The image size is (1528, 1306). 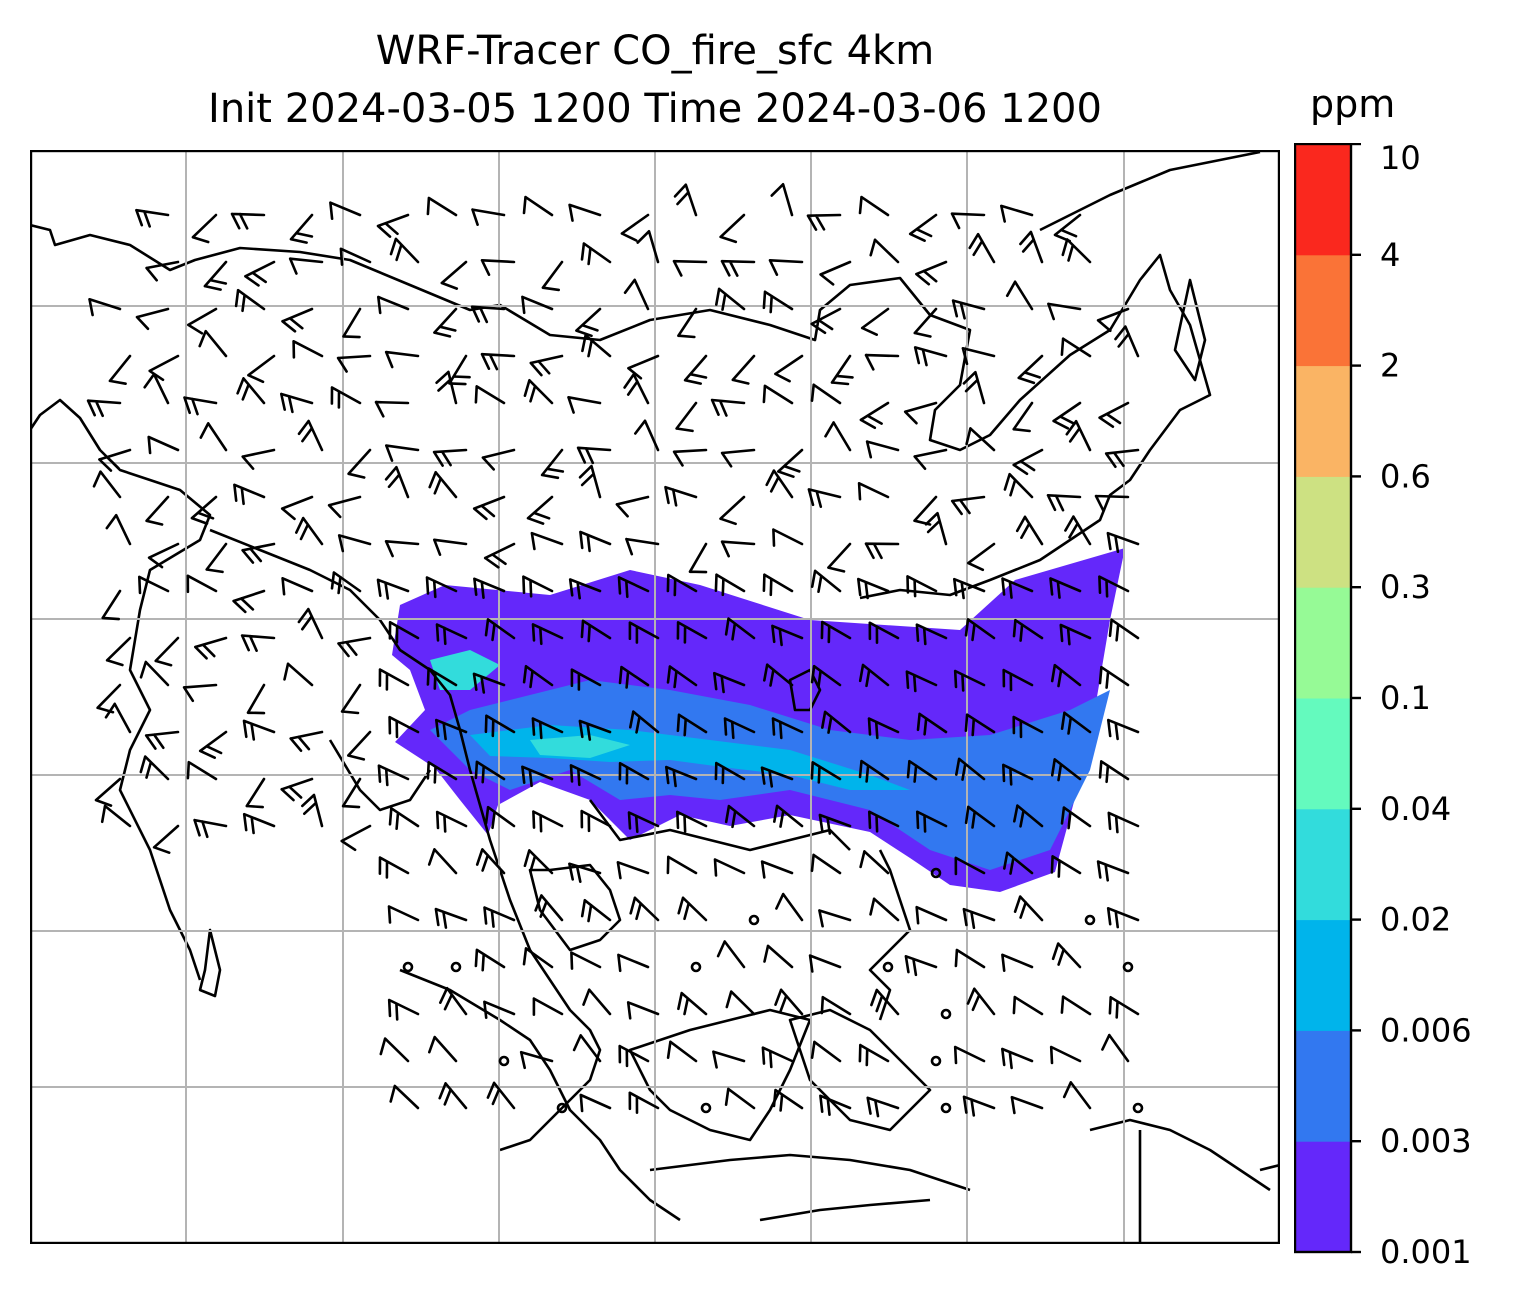 What do you see at coordinates (1383, 707) in the screenshot?
I see `colorbar: 0.001 0.003 0.006 0.02 0.04 0.1 0.3 0.6 2 4 10` at bounding box center [1383, 707].